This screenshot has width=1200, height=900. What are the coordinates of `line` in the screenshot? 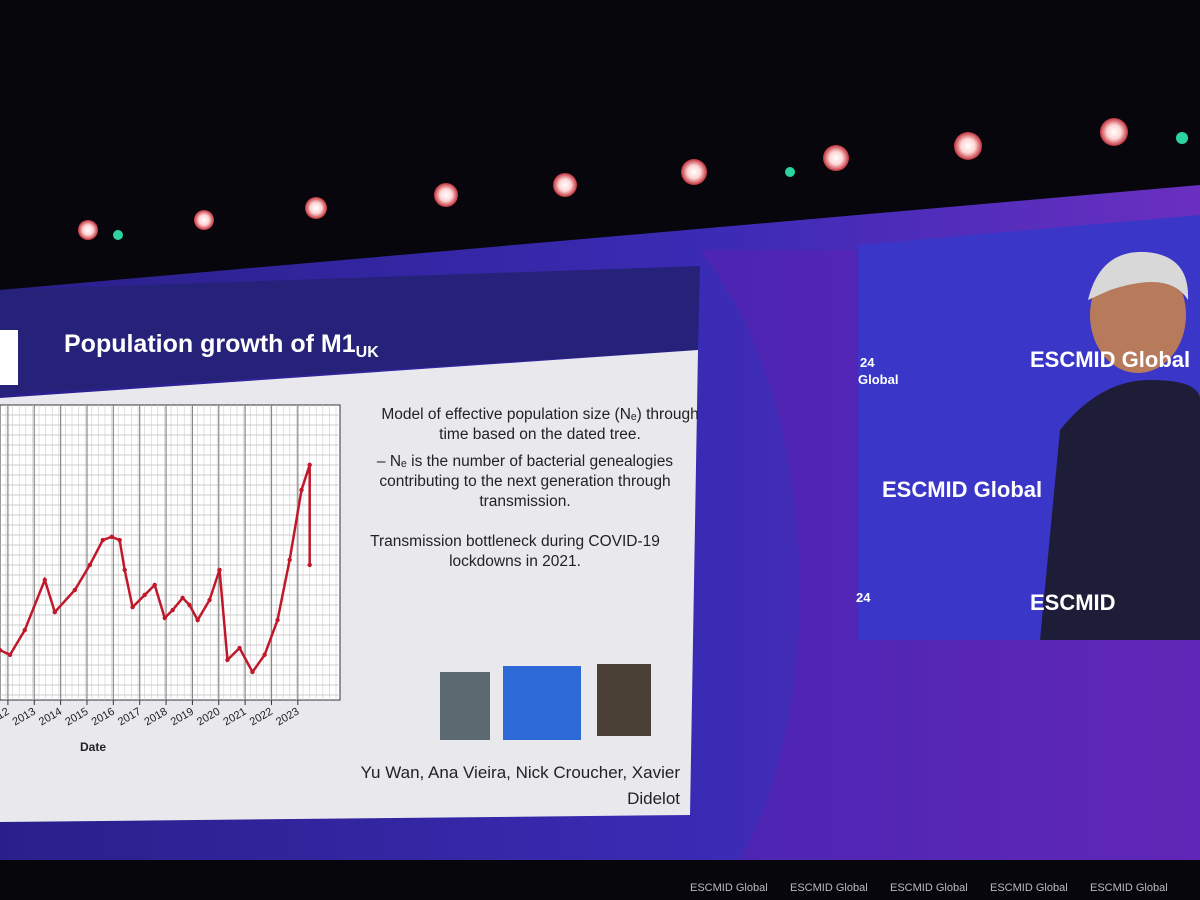 It's located at (155, 569).